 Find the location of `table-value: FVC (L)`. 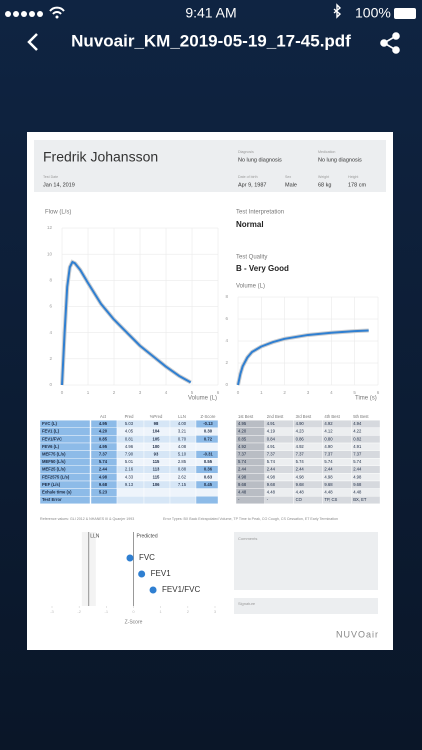

table-value: FVC (L) is located at coordinates (49, 423).